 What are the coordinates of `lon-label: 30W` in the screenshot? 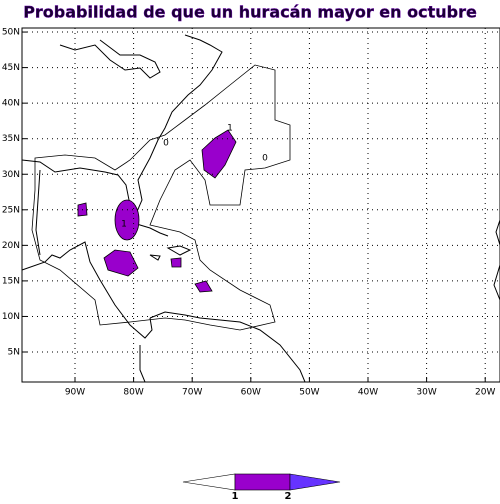 It's located at (426, 393).